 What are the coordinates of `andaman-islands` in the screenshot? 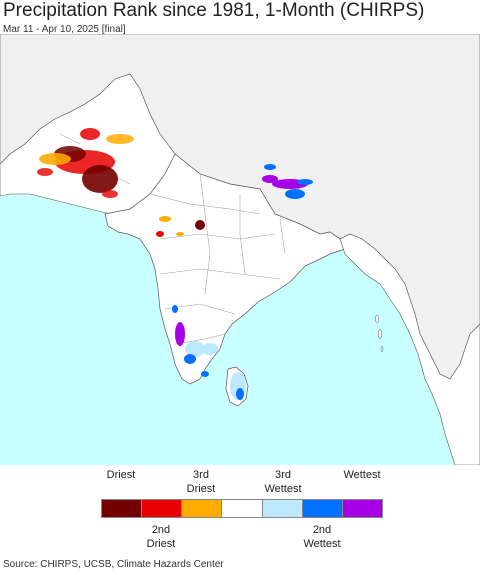 It's located at (379, 333).